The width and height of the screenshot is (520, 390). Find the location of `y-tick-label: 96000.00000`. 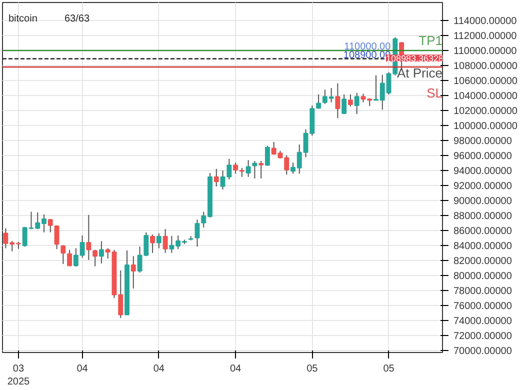

y-tick-label: 96000.00000 is located at coordinates (483, 156).